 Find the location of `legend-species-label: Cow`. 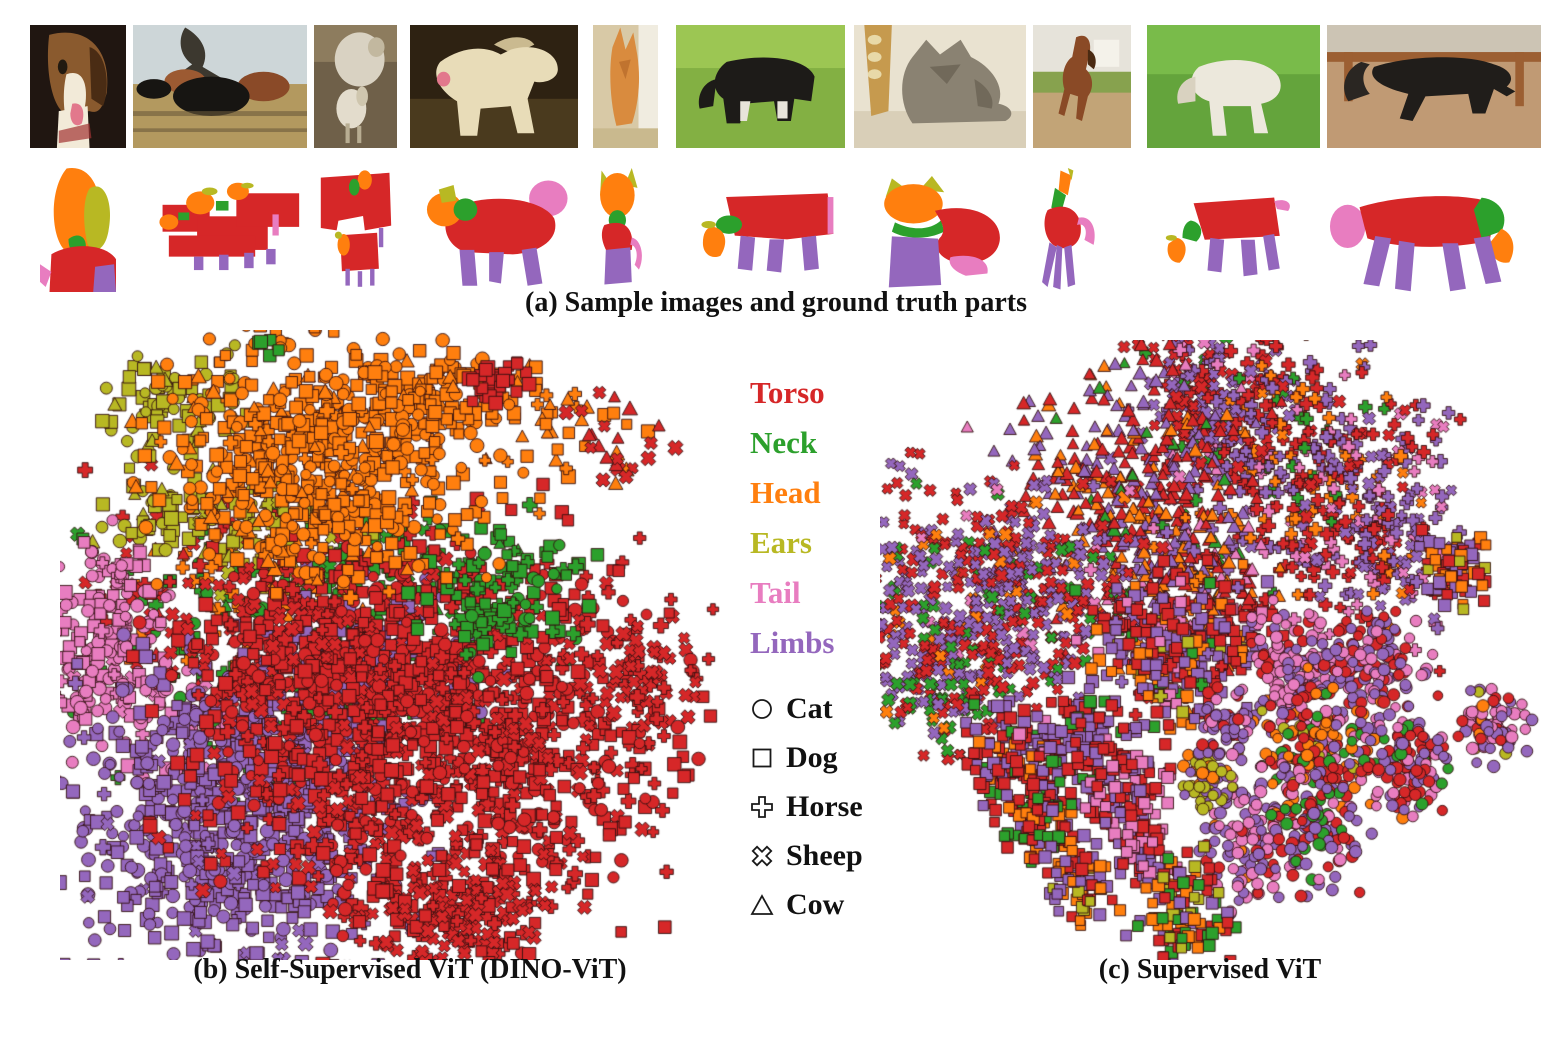

legend-species-label: Cow is located at coordinates (815, 904).